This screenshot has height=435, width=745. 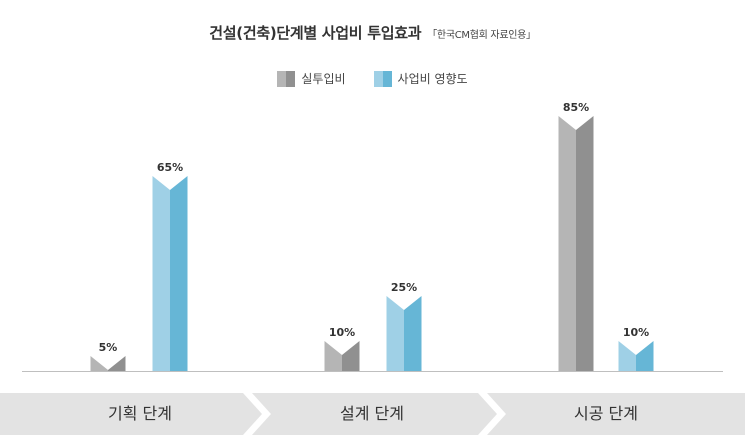 What do you see at coordinates (636, 332) in the screenshot?
I see `data-label-cost-influence-3: 10%` at bounding box center [636, 332].